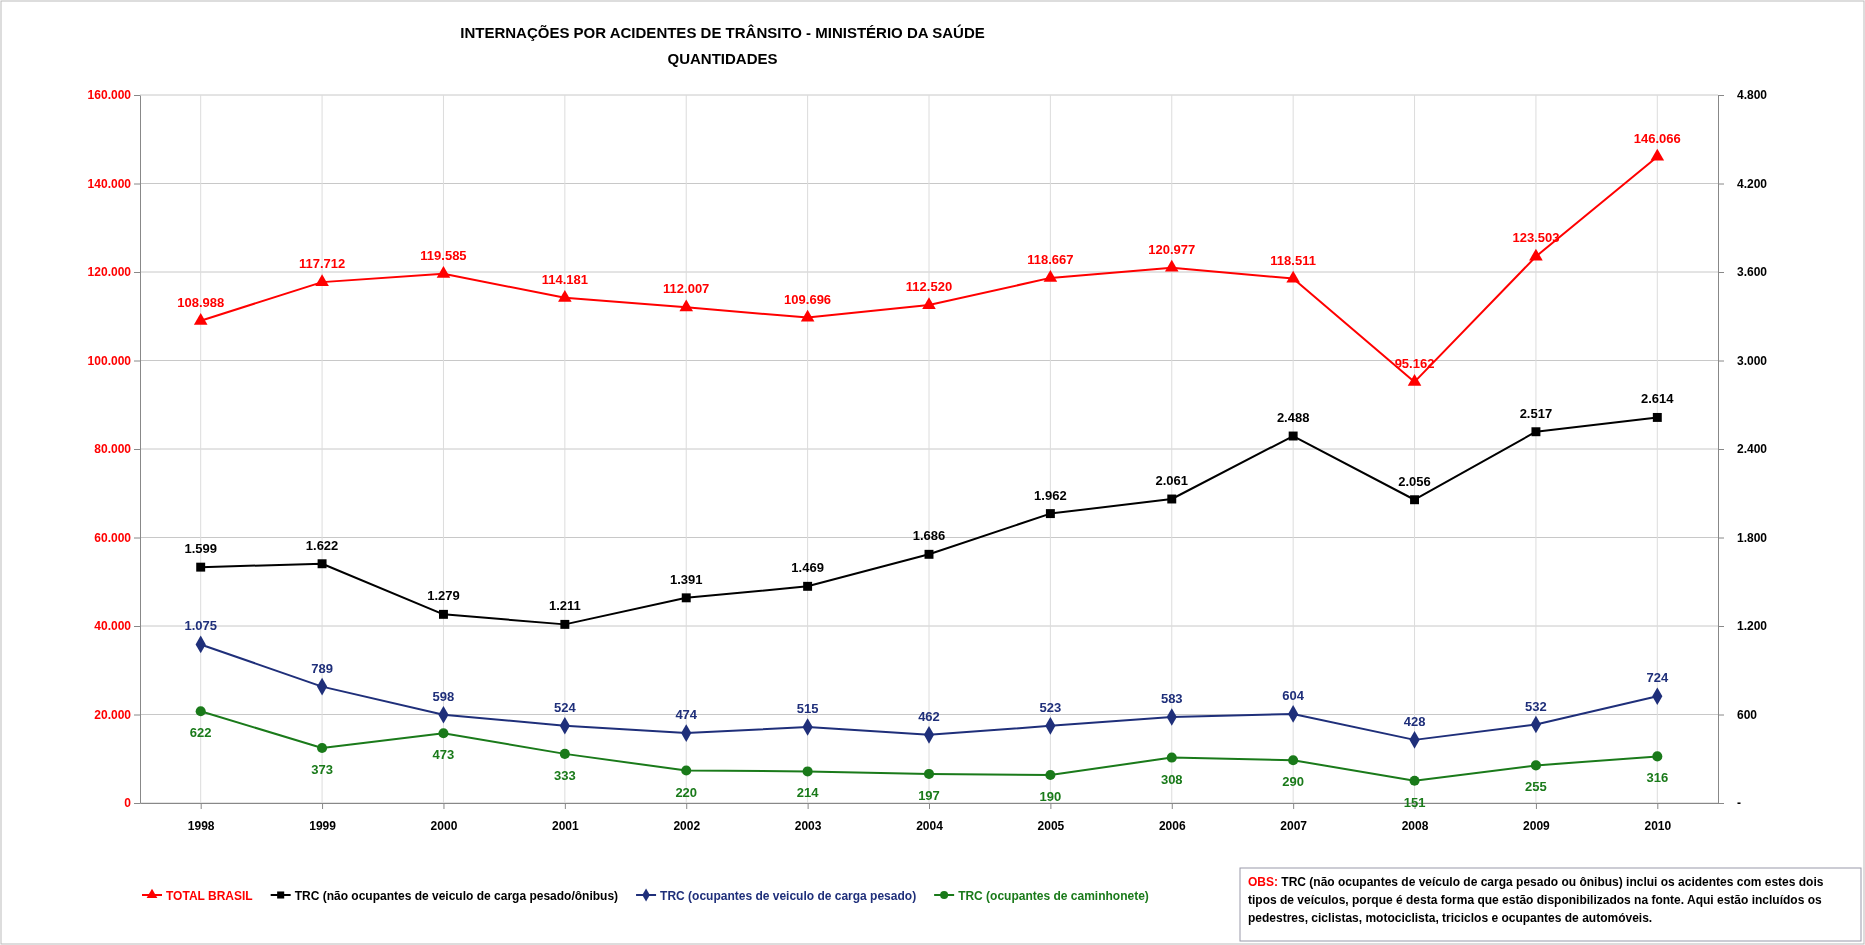 The image size is (1865, 945). What do you see at coordinates (443, 696) in the screenshot?
I see `data-label: 598` at bounding box center [443, 696].